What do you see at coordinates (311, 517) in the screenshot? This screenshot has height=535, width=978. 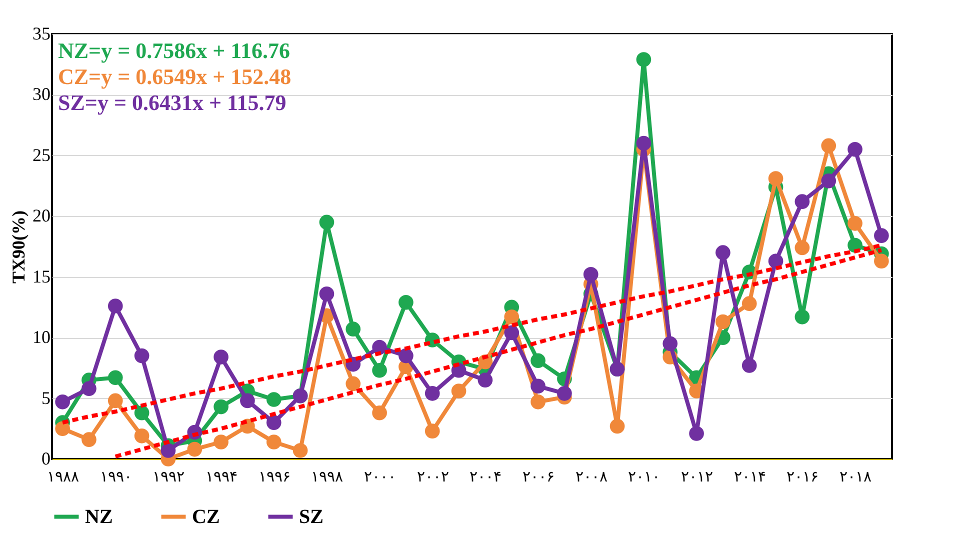 I see `legend-label: SZ` at bounding box center [311, 517].